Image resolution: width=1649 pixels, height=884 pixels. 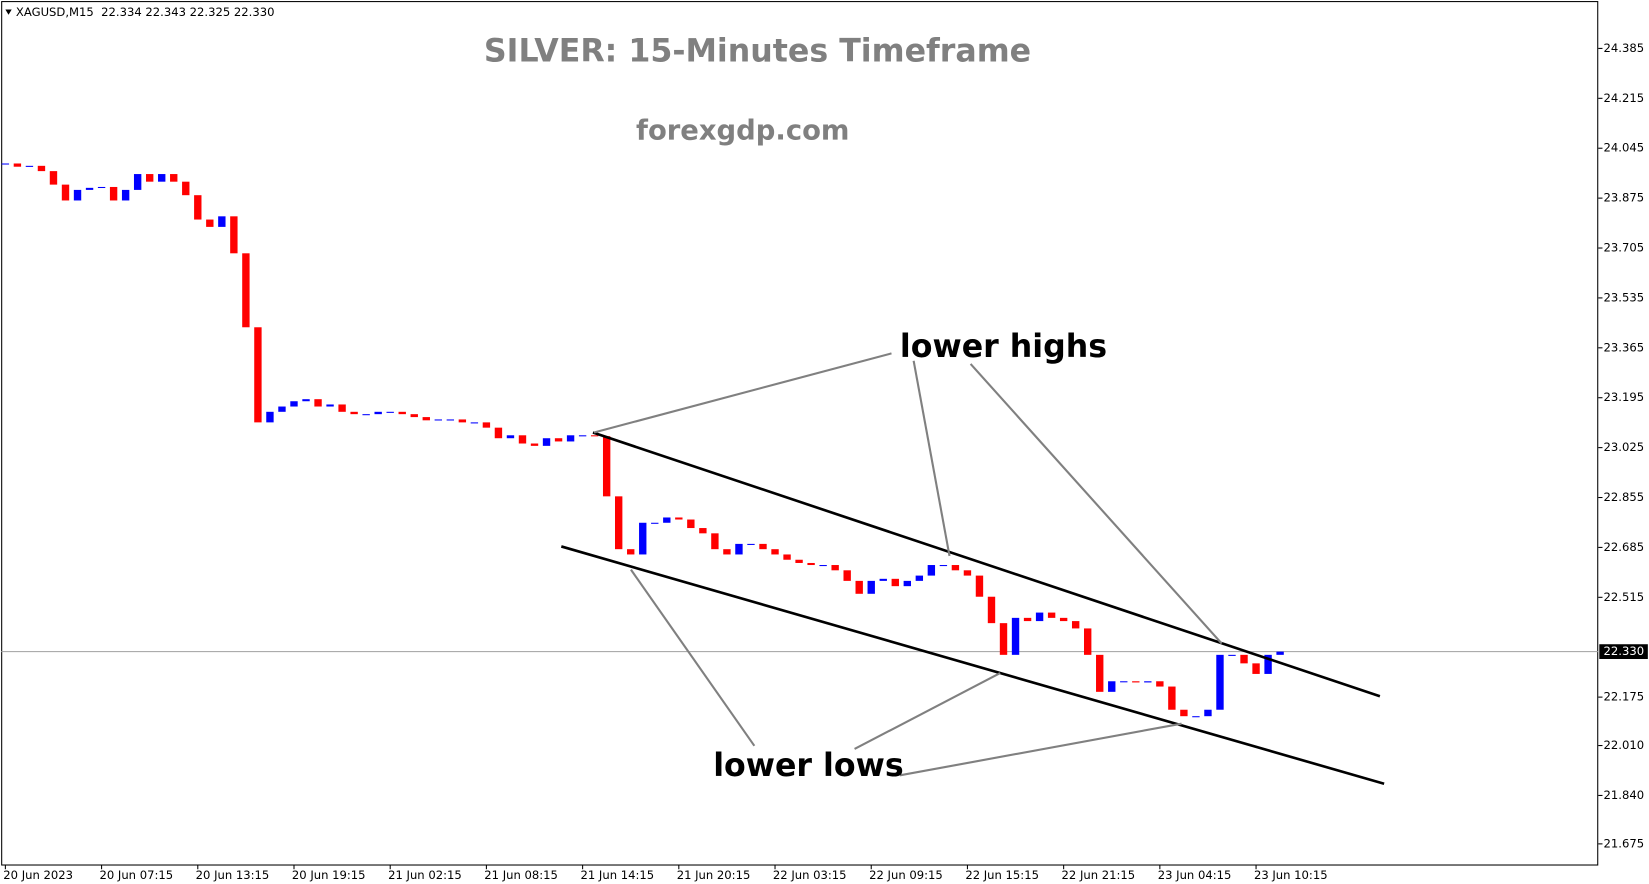 I want to click on x-tick-label: 22 Jun 15:15, so click(x=1002, y=875).